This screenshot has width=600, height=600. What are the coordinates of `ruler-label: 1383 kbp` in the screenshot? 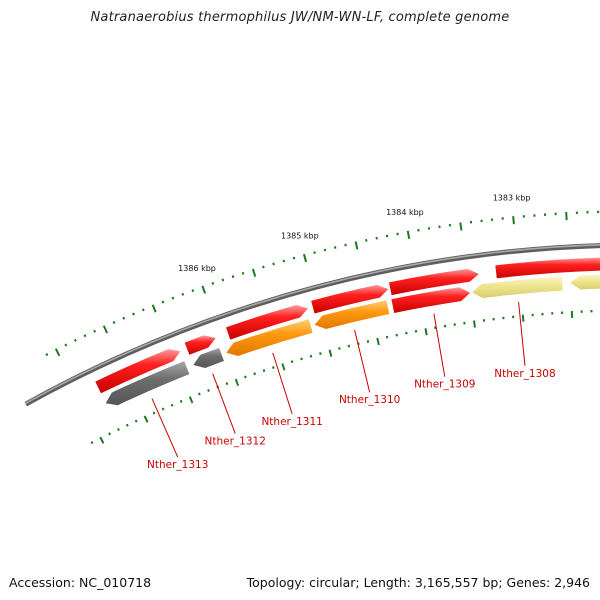 It's located at (512, 197).